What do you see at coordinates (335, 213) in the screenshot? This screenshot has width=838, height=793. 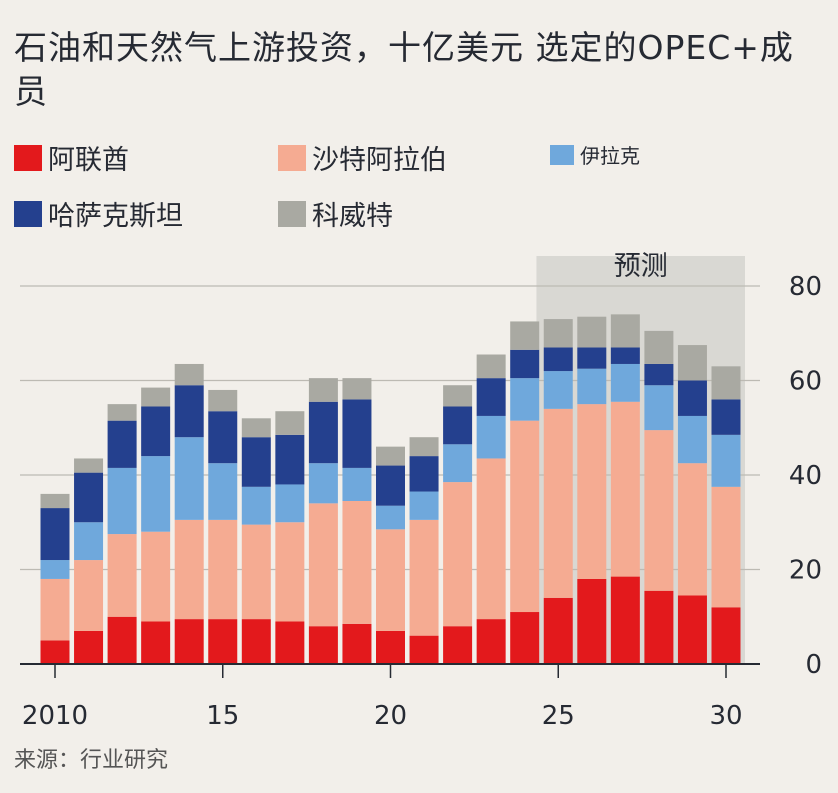 I see `legend-item-kuwait: 科威特` at bounding box center [335, 213].